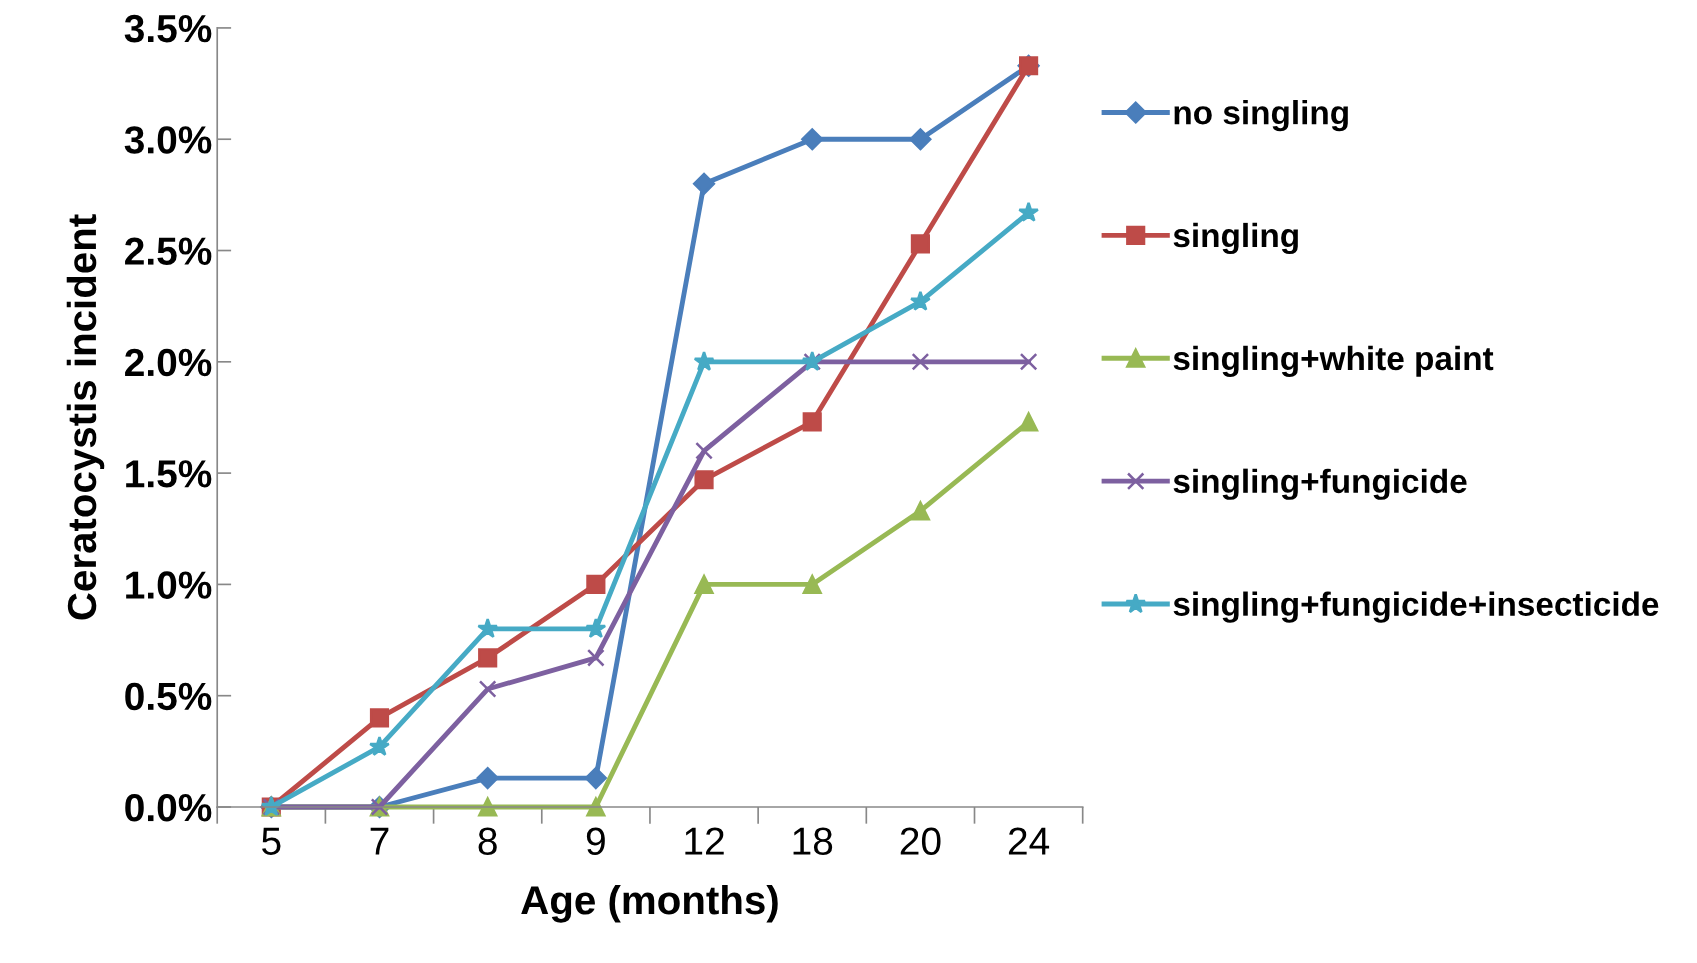 The height and width of the screenshot is (963, 1697). What do you see at coordinates (1235, 238) in the screenshot?
I see `legend-label: singling` at bounding box center [1235, 238].